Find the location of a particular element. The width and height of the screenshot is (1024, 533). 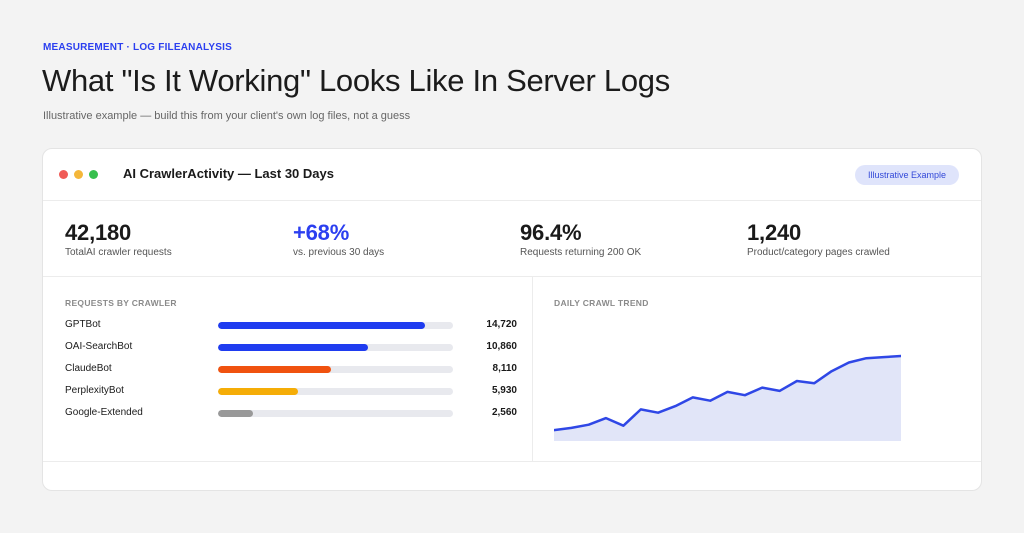

card-title: AI CrawlerActivity — Last 30 Days is located at coordinates (228, 173).